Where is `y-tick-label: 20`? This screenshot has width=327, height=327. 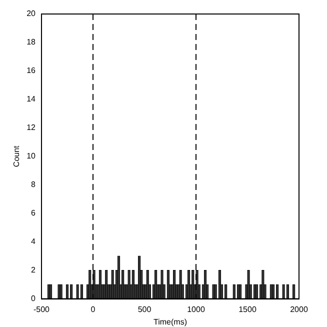
y-tick-label: 20 is located at coordinates (31, 13).